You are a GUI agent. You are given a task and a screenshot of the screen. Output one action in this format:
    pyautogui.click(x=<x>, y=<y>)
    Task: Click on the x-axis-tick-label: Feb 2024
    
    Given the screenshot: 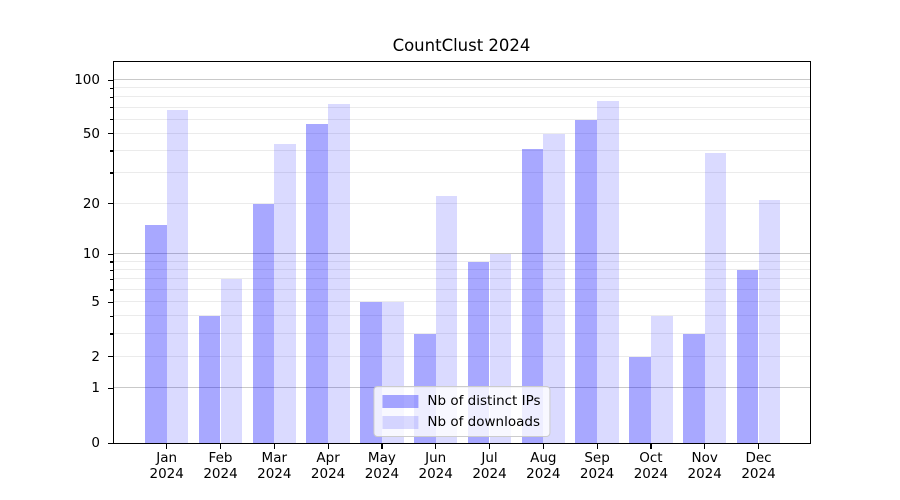 What is the action you would take?
    pyautogui.click(x=221, y=466)
    